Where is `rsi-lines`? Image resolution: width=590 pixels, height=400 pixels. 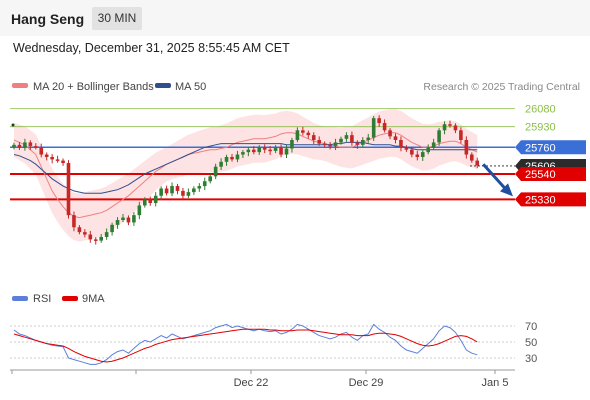
rsi-lines is located at coordinates (245, 344).